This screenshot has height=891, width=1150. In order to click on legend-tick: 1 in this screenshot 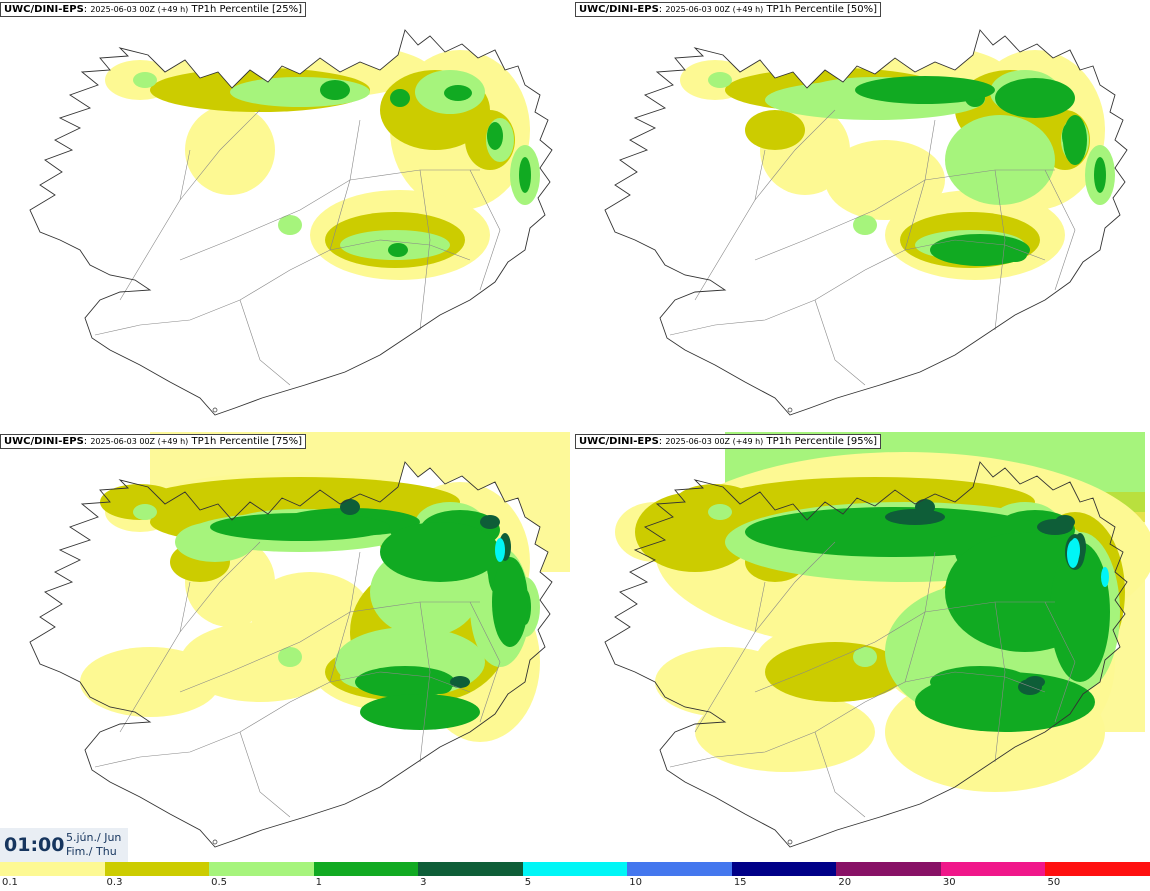, I will do `click(318, 882)`.